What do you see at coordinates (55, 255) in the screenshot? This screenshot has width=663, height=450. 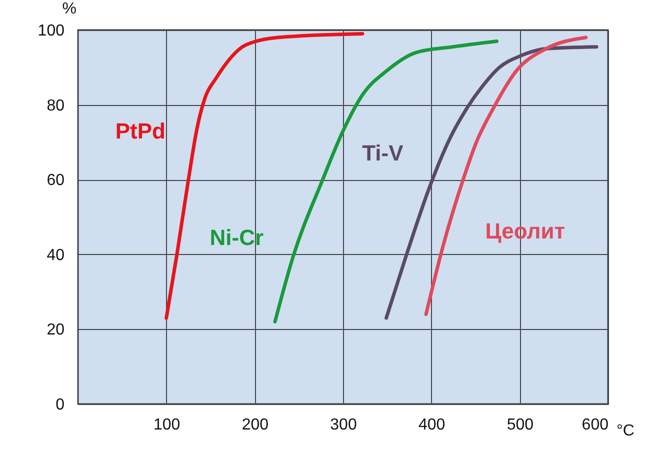 I see `y-tick-label: 40` at bounding box center [55, 255].